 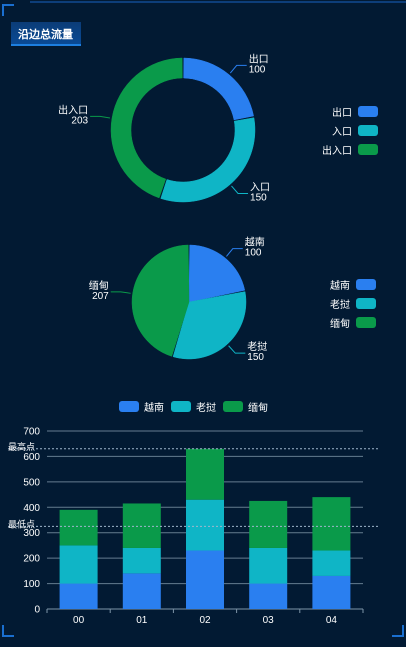 I want to click on bar-legend-item: 缅甸, so click(x=245, y=406).